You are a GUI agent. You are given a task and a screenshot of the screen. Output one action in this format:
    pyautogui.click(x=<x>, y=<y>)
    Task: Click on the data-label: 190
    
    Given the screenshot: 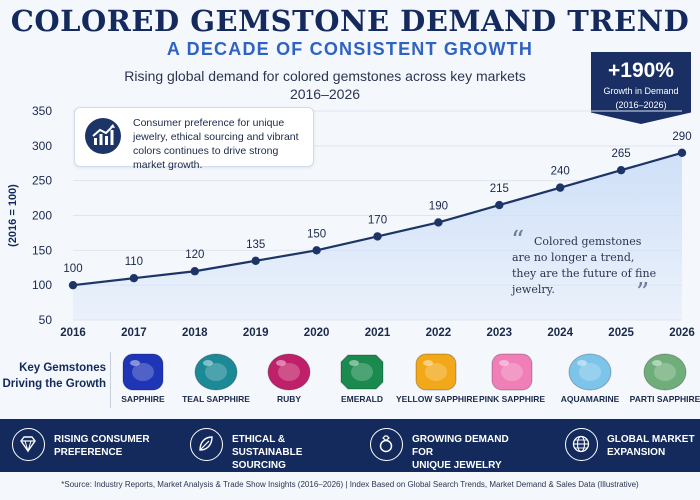 What is the action you would take?
    pyautogui.click(x=438, y=206)
    